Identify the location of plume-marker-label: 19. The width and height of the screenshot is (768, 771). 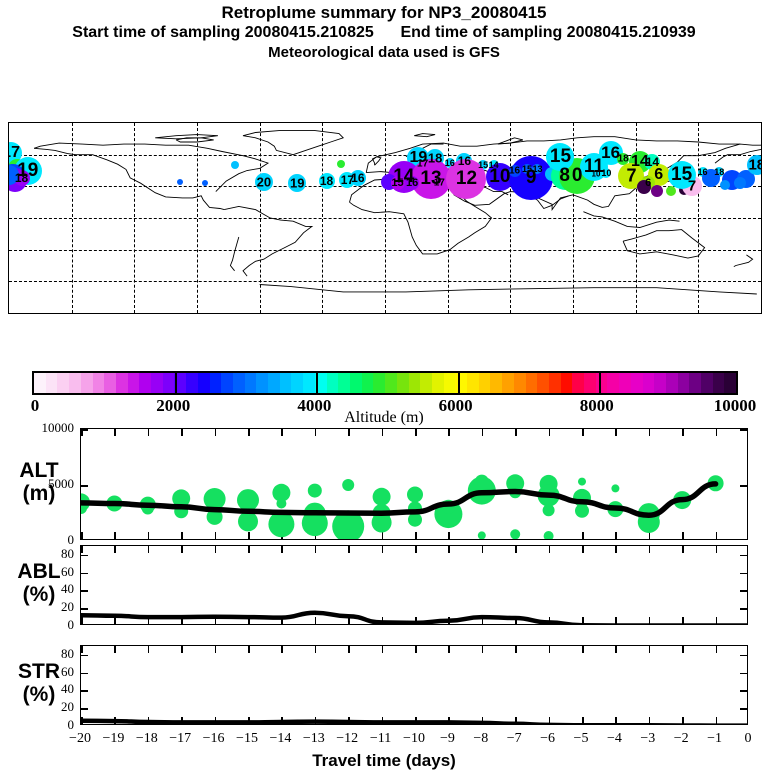
(28, 170).